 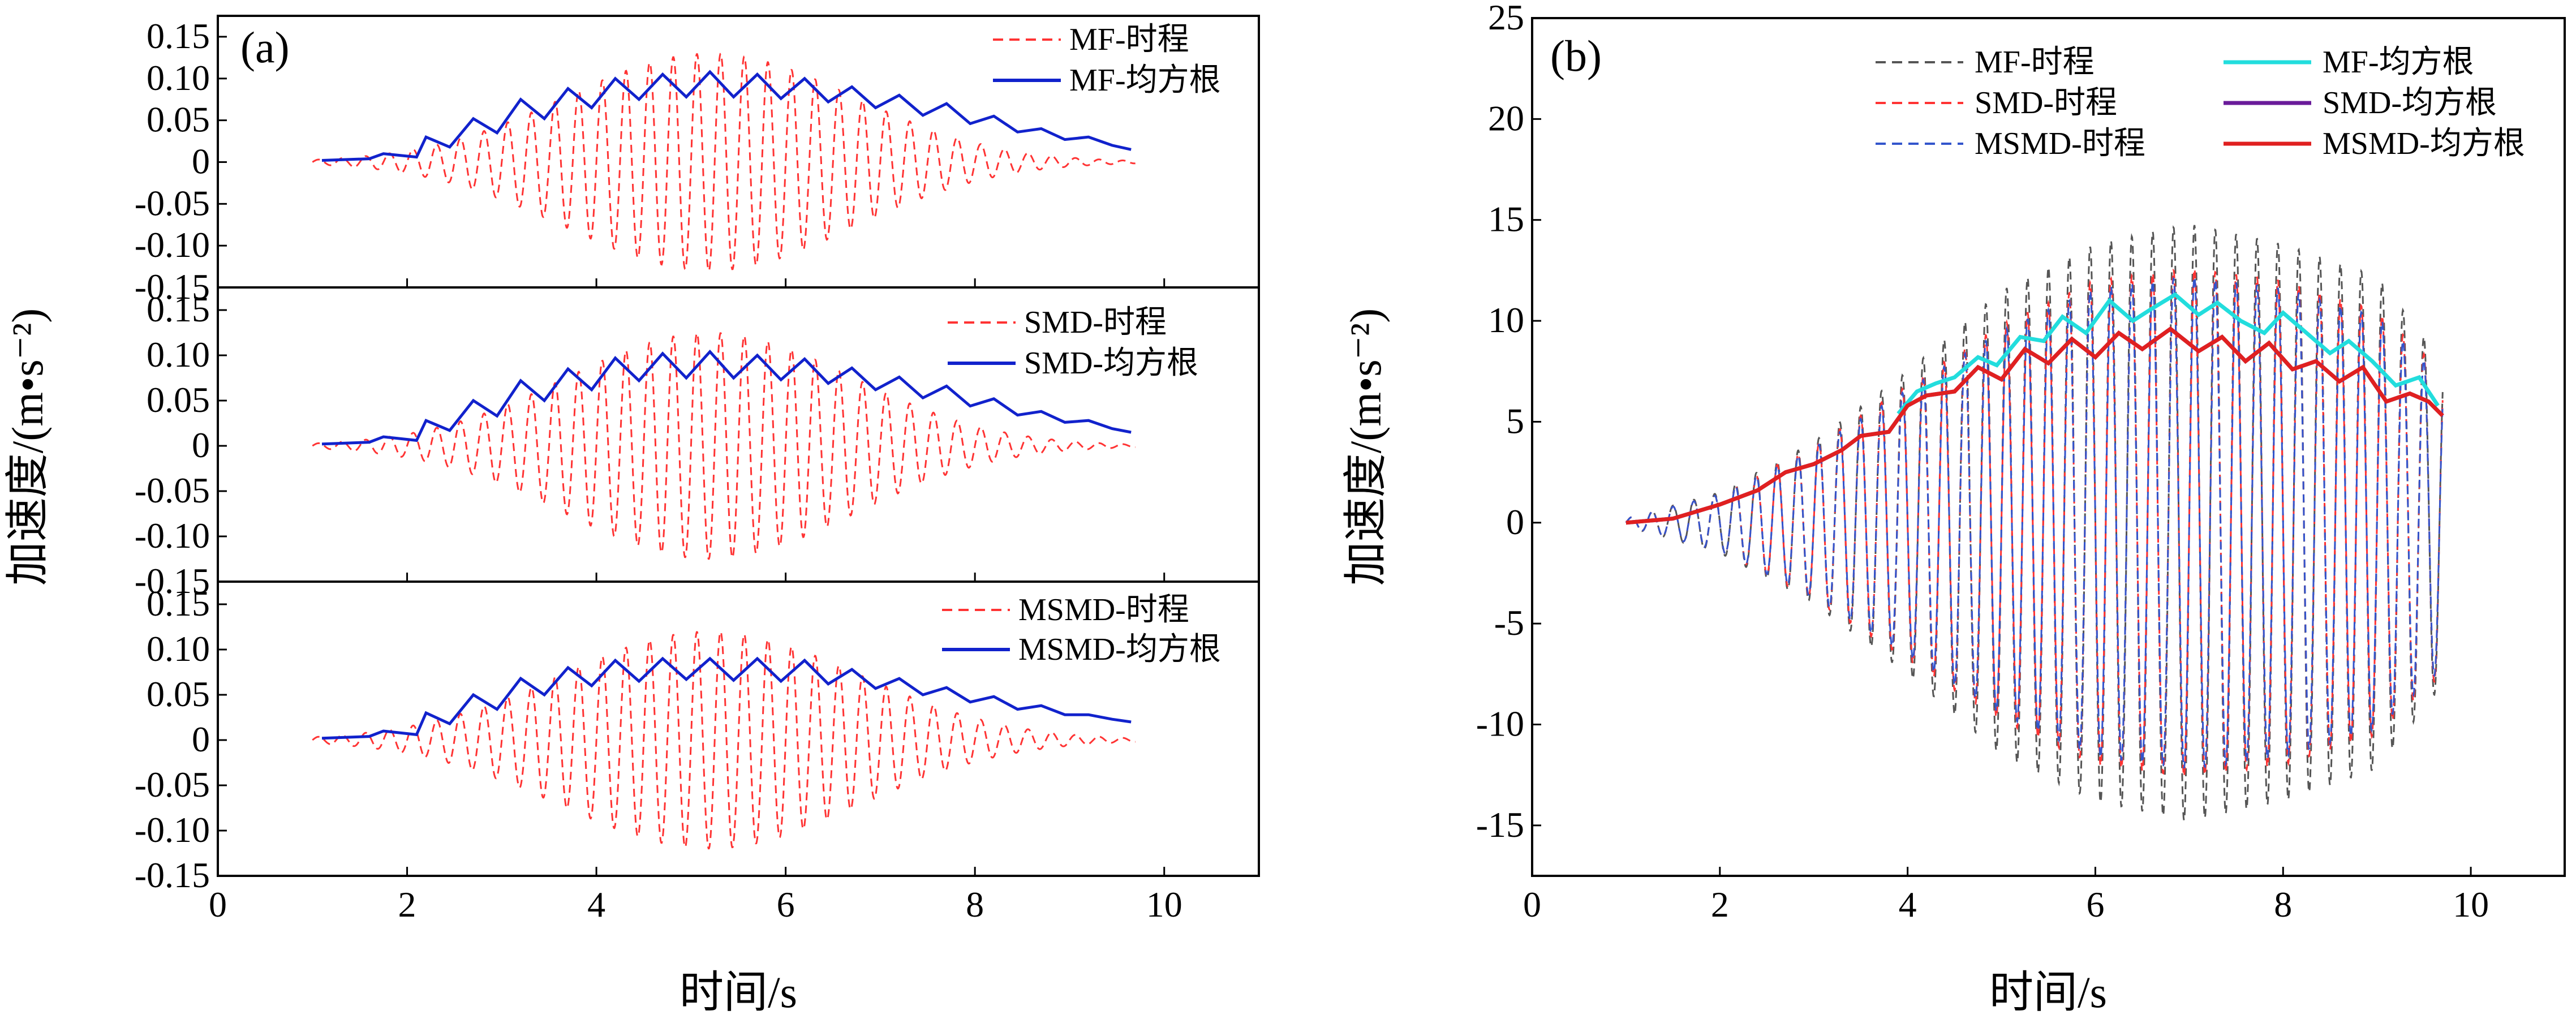 What do you see at coordinates (178, 694) in the screenshot?
I see `panel-a-2-ytick-label: 0.05` at bounding box center [178, 694].